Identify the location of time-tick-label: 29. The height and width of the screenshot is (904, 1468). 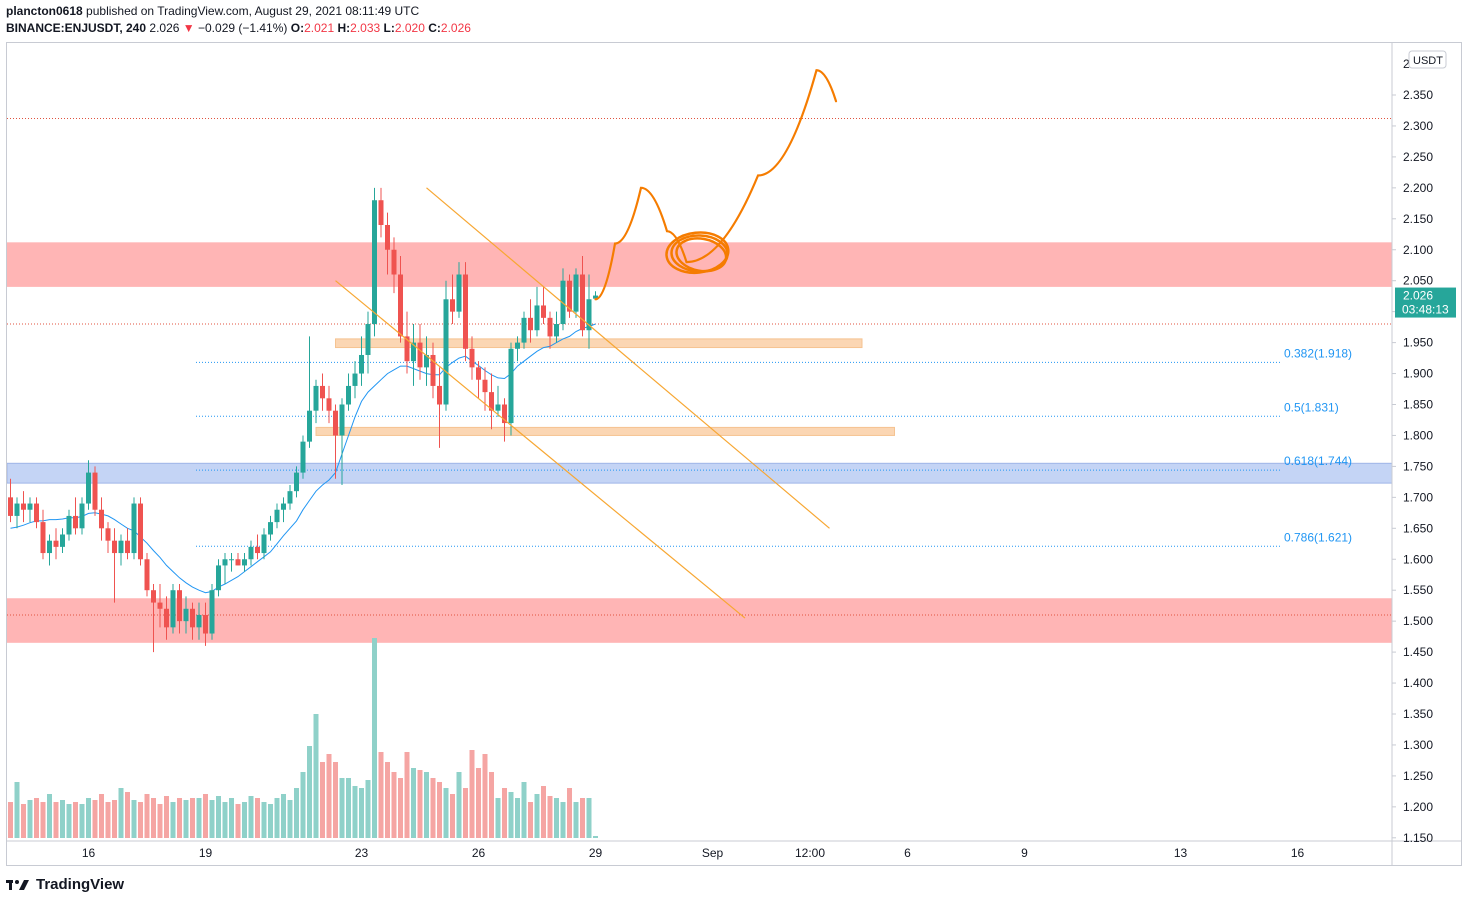
(596, 853).